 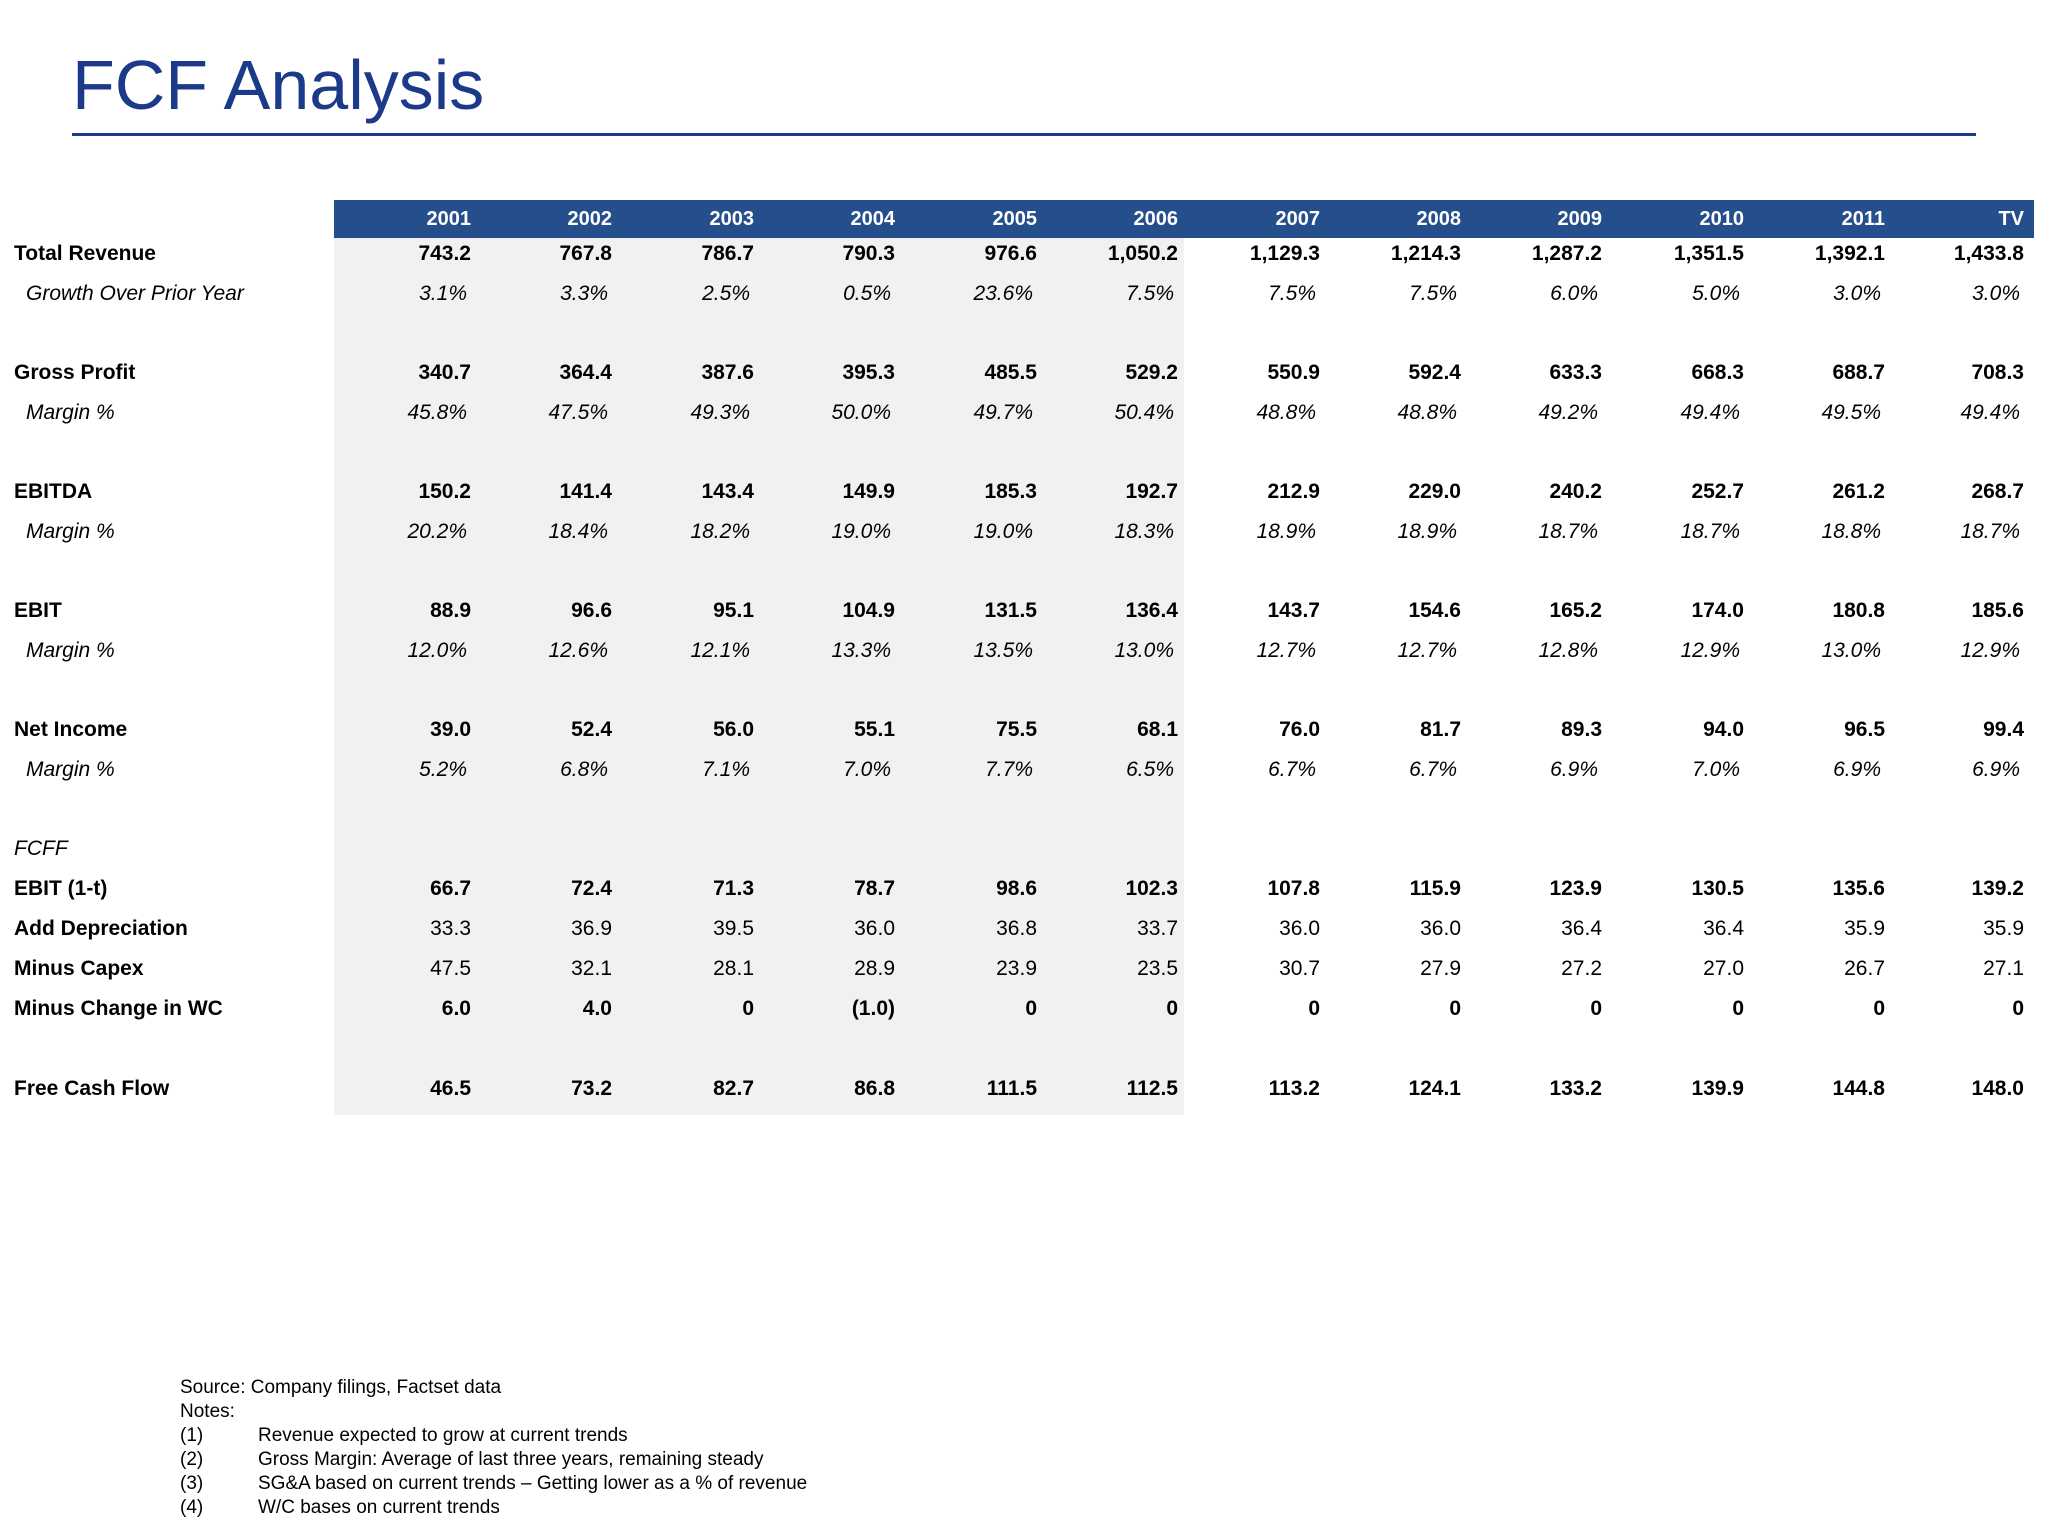 I want to click on table-cell: 98.6, so click(x=1016, y=888).